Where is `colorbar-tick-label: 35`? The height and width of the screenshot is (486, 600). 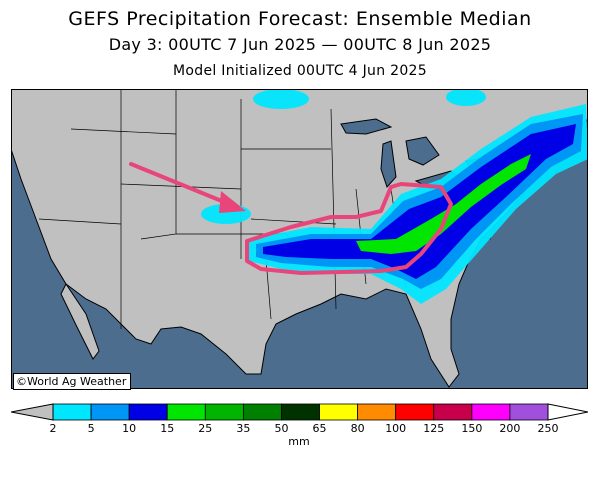 colorbar-tick-label: 35 is located at coordinates (243, 428).